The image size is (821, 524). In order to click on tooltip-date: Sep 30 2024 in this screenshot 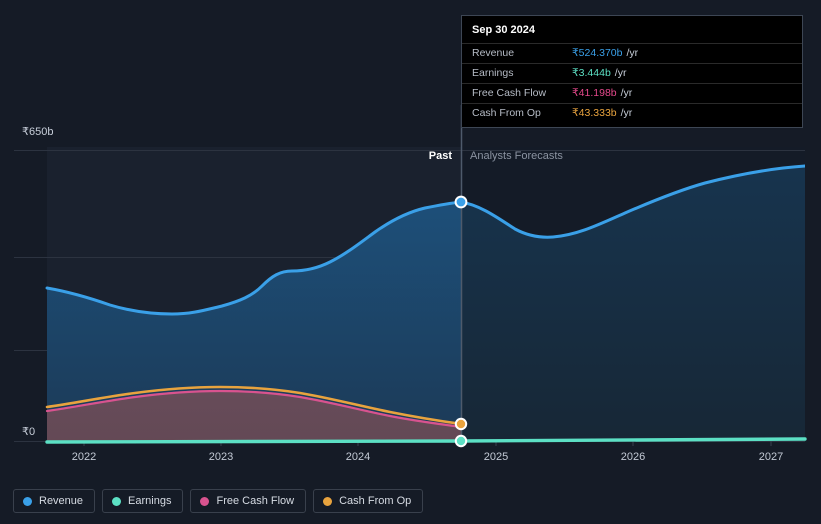, I will do `click(503, 30)`.